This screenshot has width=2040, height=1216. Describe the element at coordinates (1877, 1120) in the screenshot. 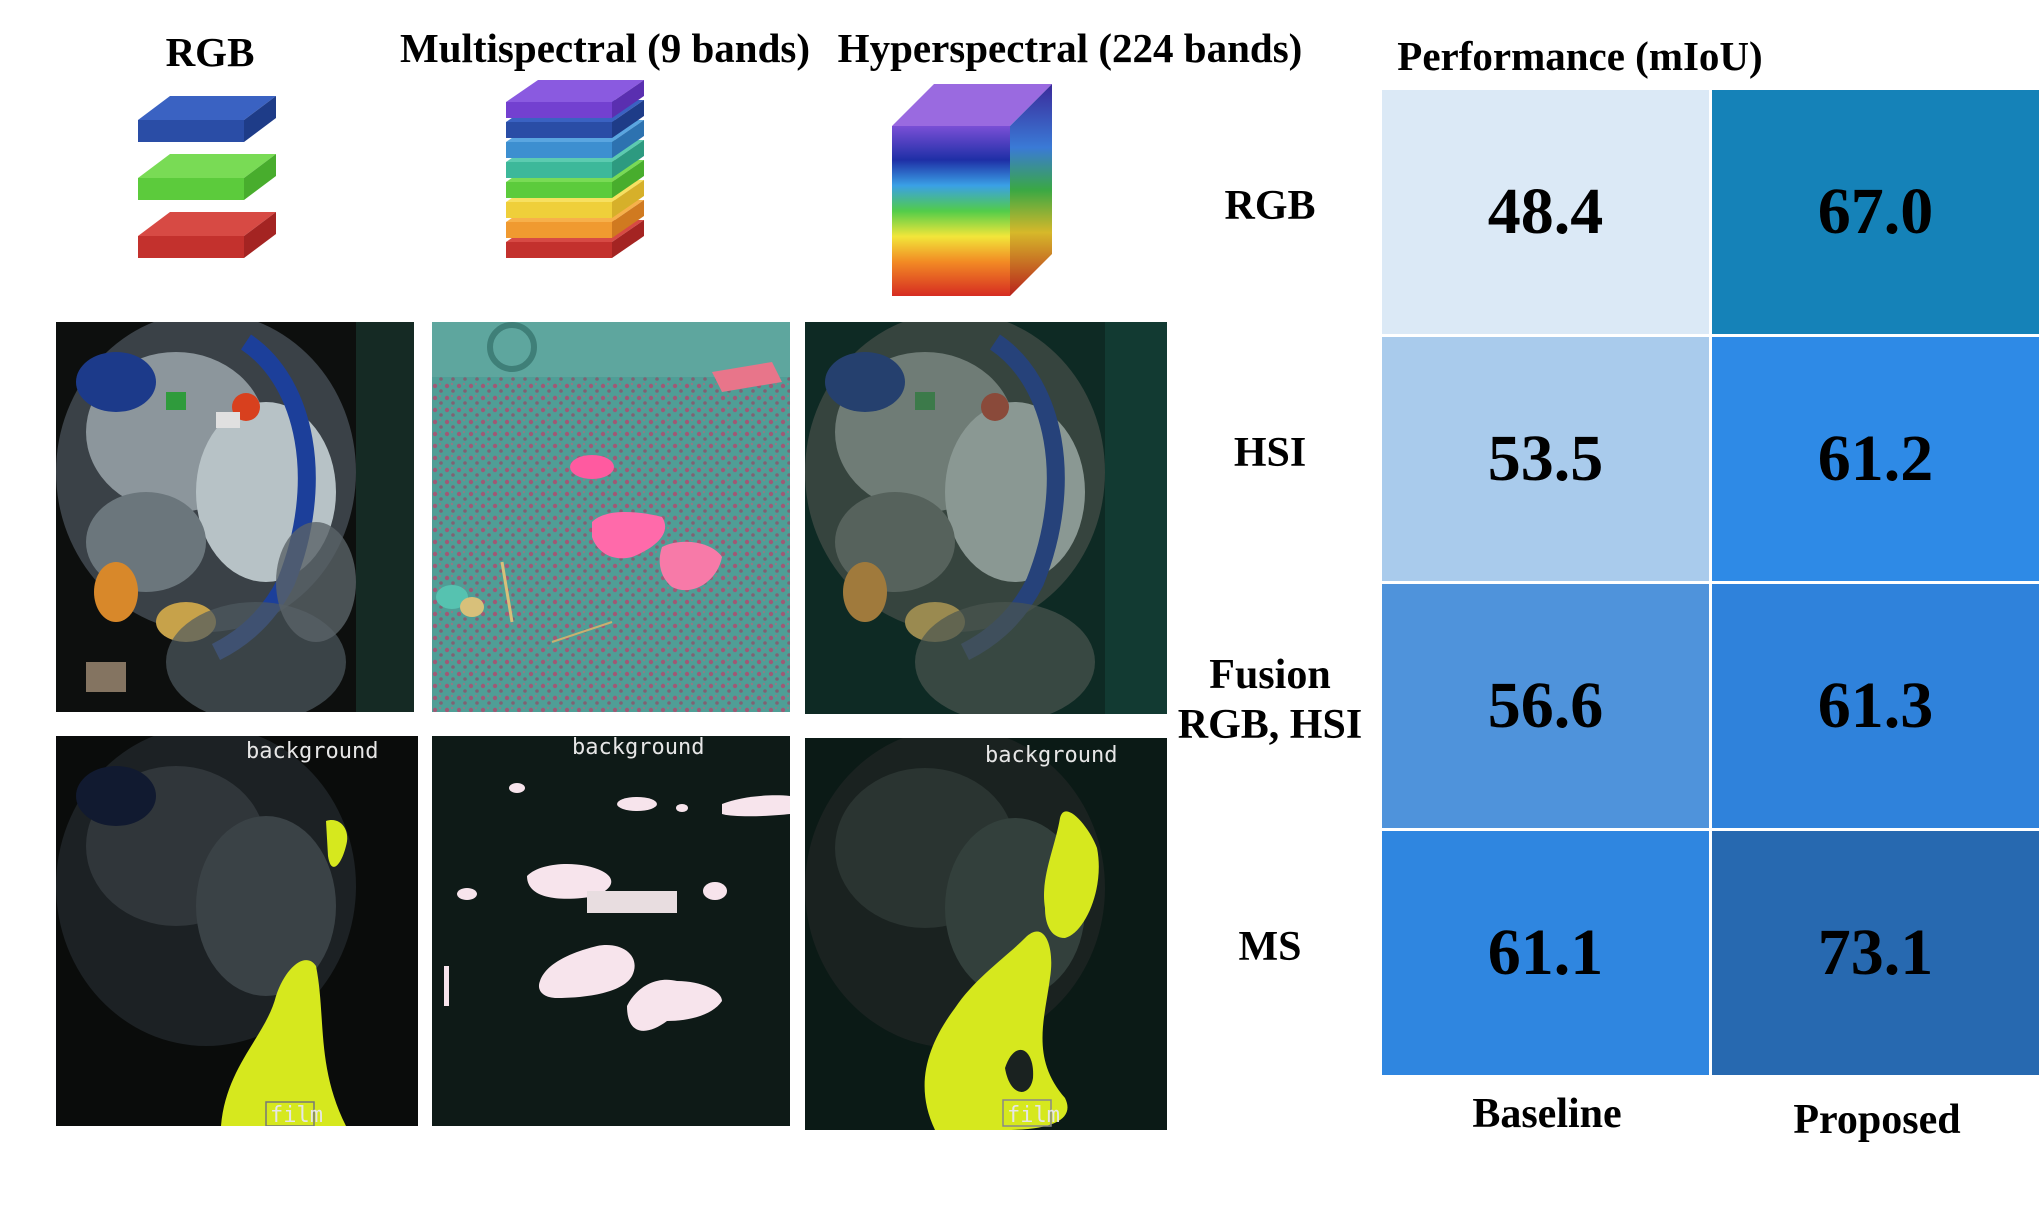

I see `heatmap-column-label: Proposed` at that location.